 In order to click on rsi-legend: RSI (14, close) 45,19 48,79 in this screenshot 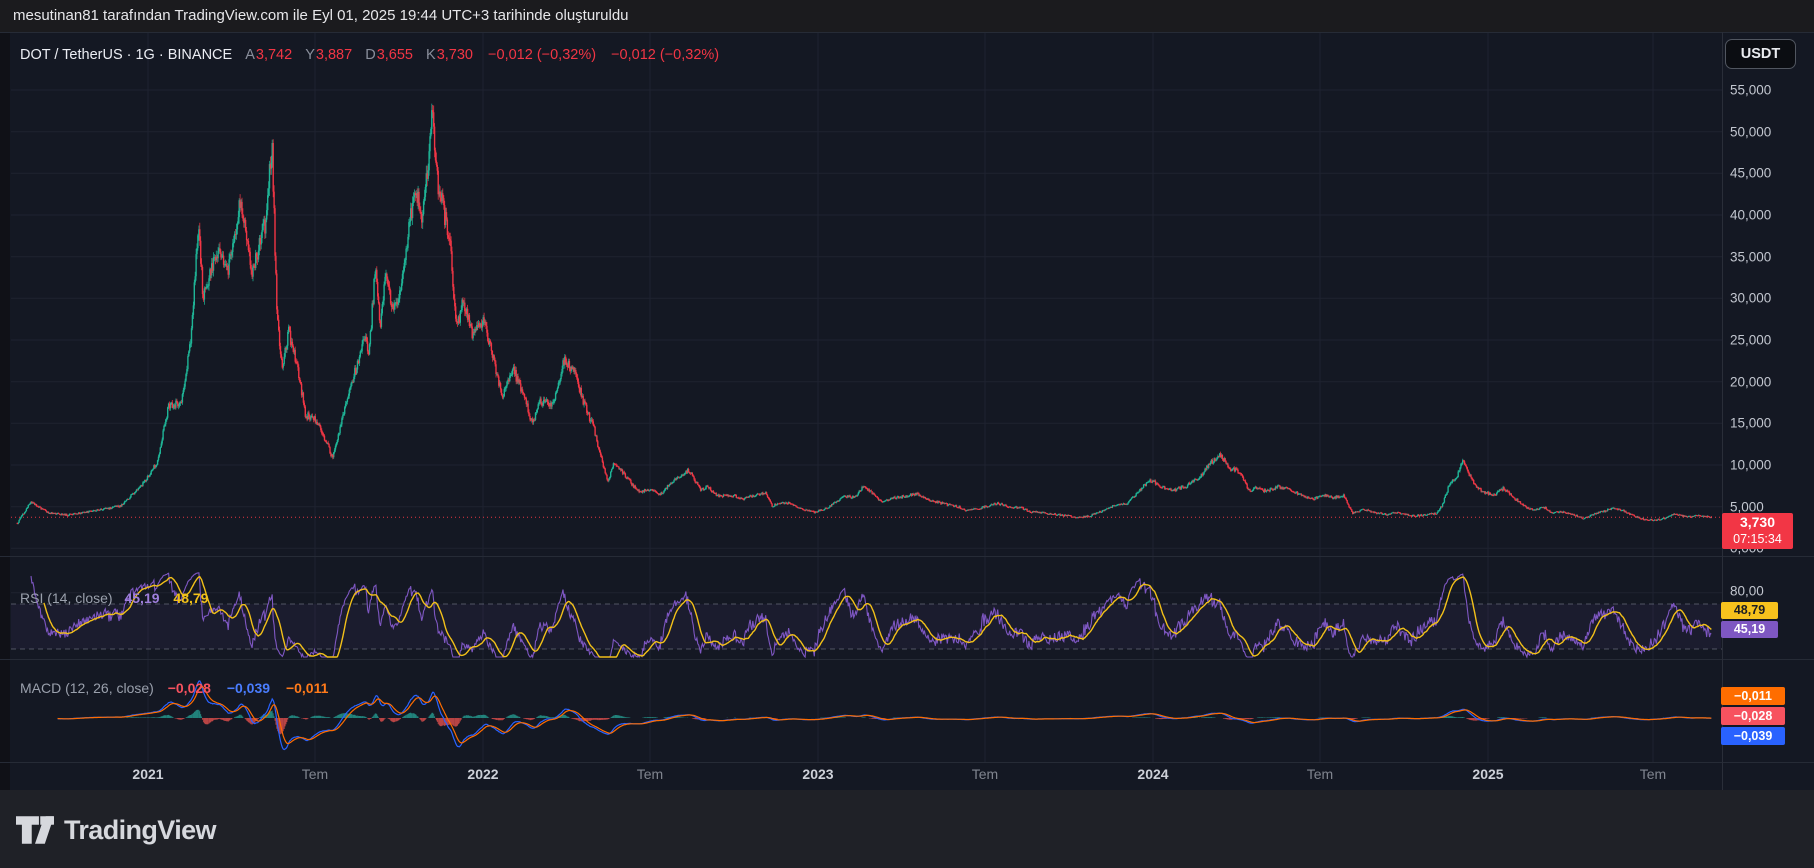, I will do `click(114, 598)`.